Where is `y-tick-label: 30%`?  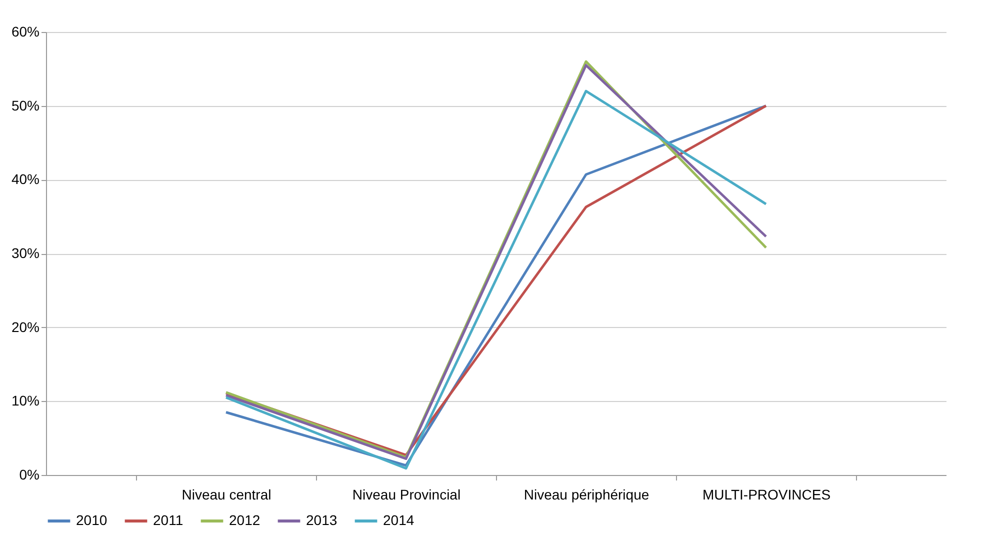
y-tick-label: 30% is located at coordinates (25, 253).